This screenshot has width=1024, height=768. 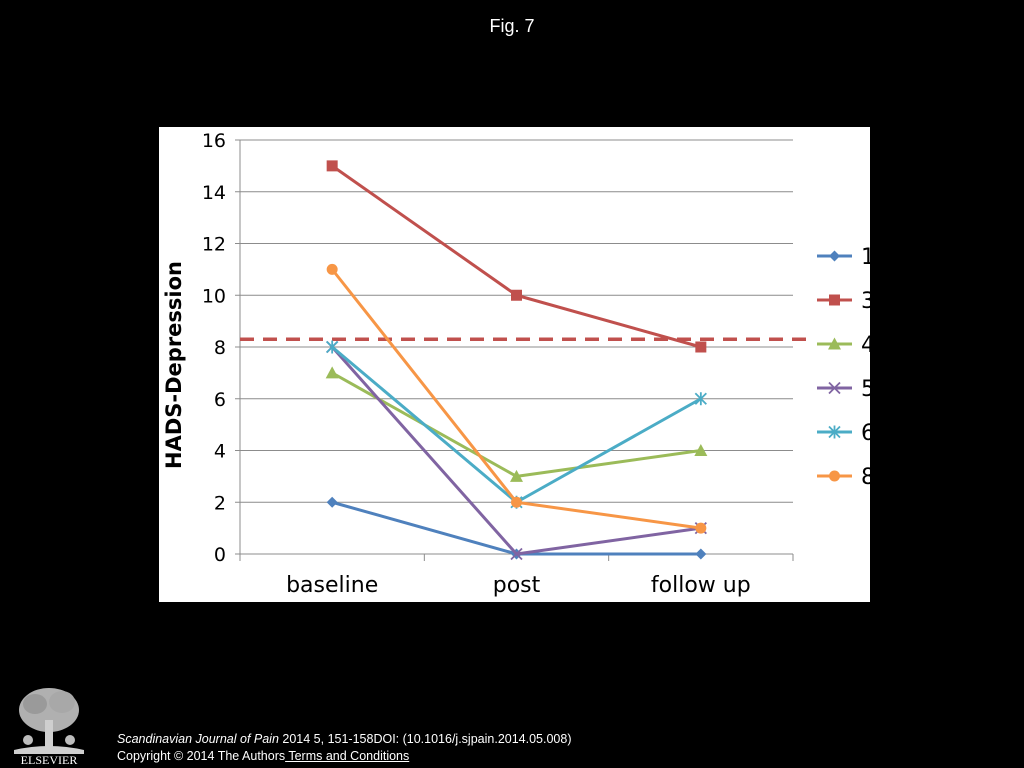 I want to click on figure-title: Fig. 7, so click(x=512, y=26).